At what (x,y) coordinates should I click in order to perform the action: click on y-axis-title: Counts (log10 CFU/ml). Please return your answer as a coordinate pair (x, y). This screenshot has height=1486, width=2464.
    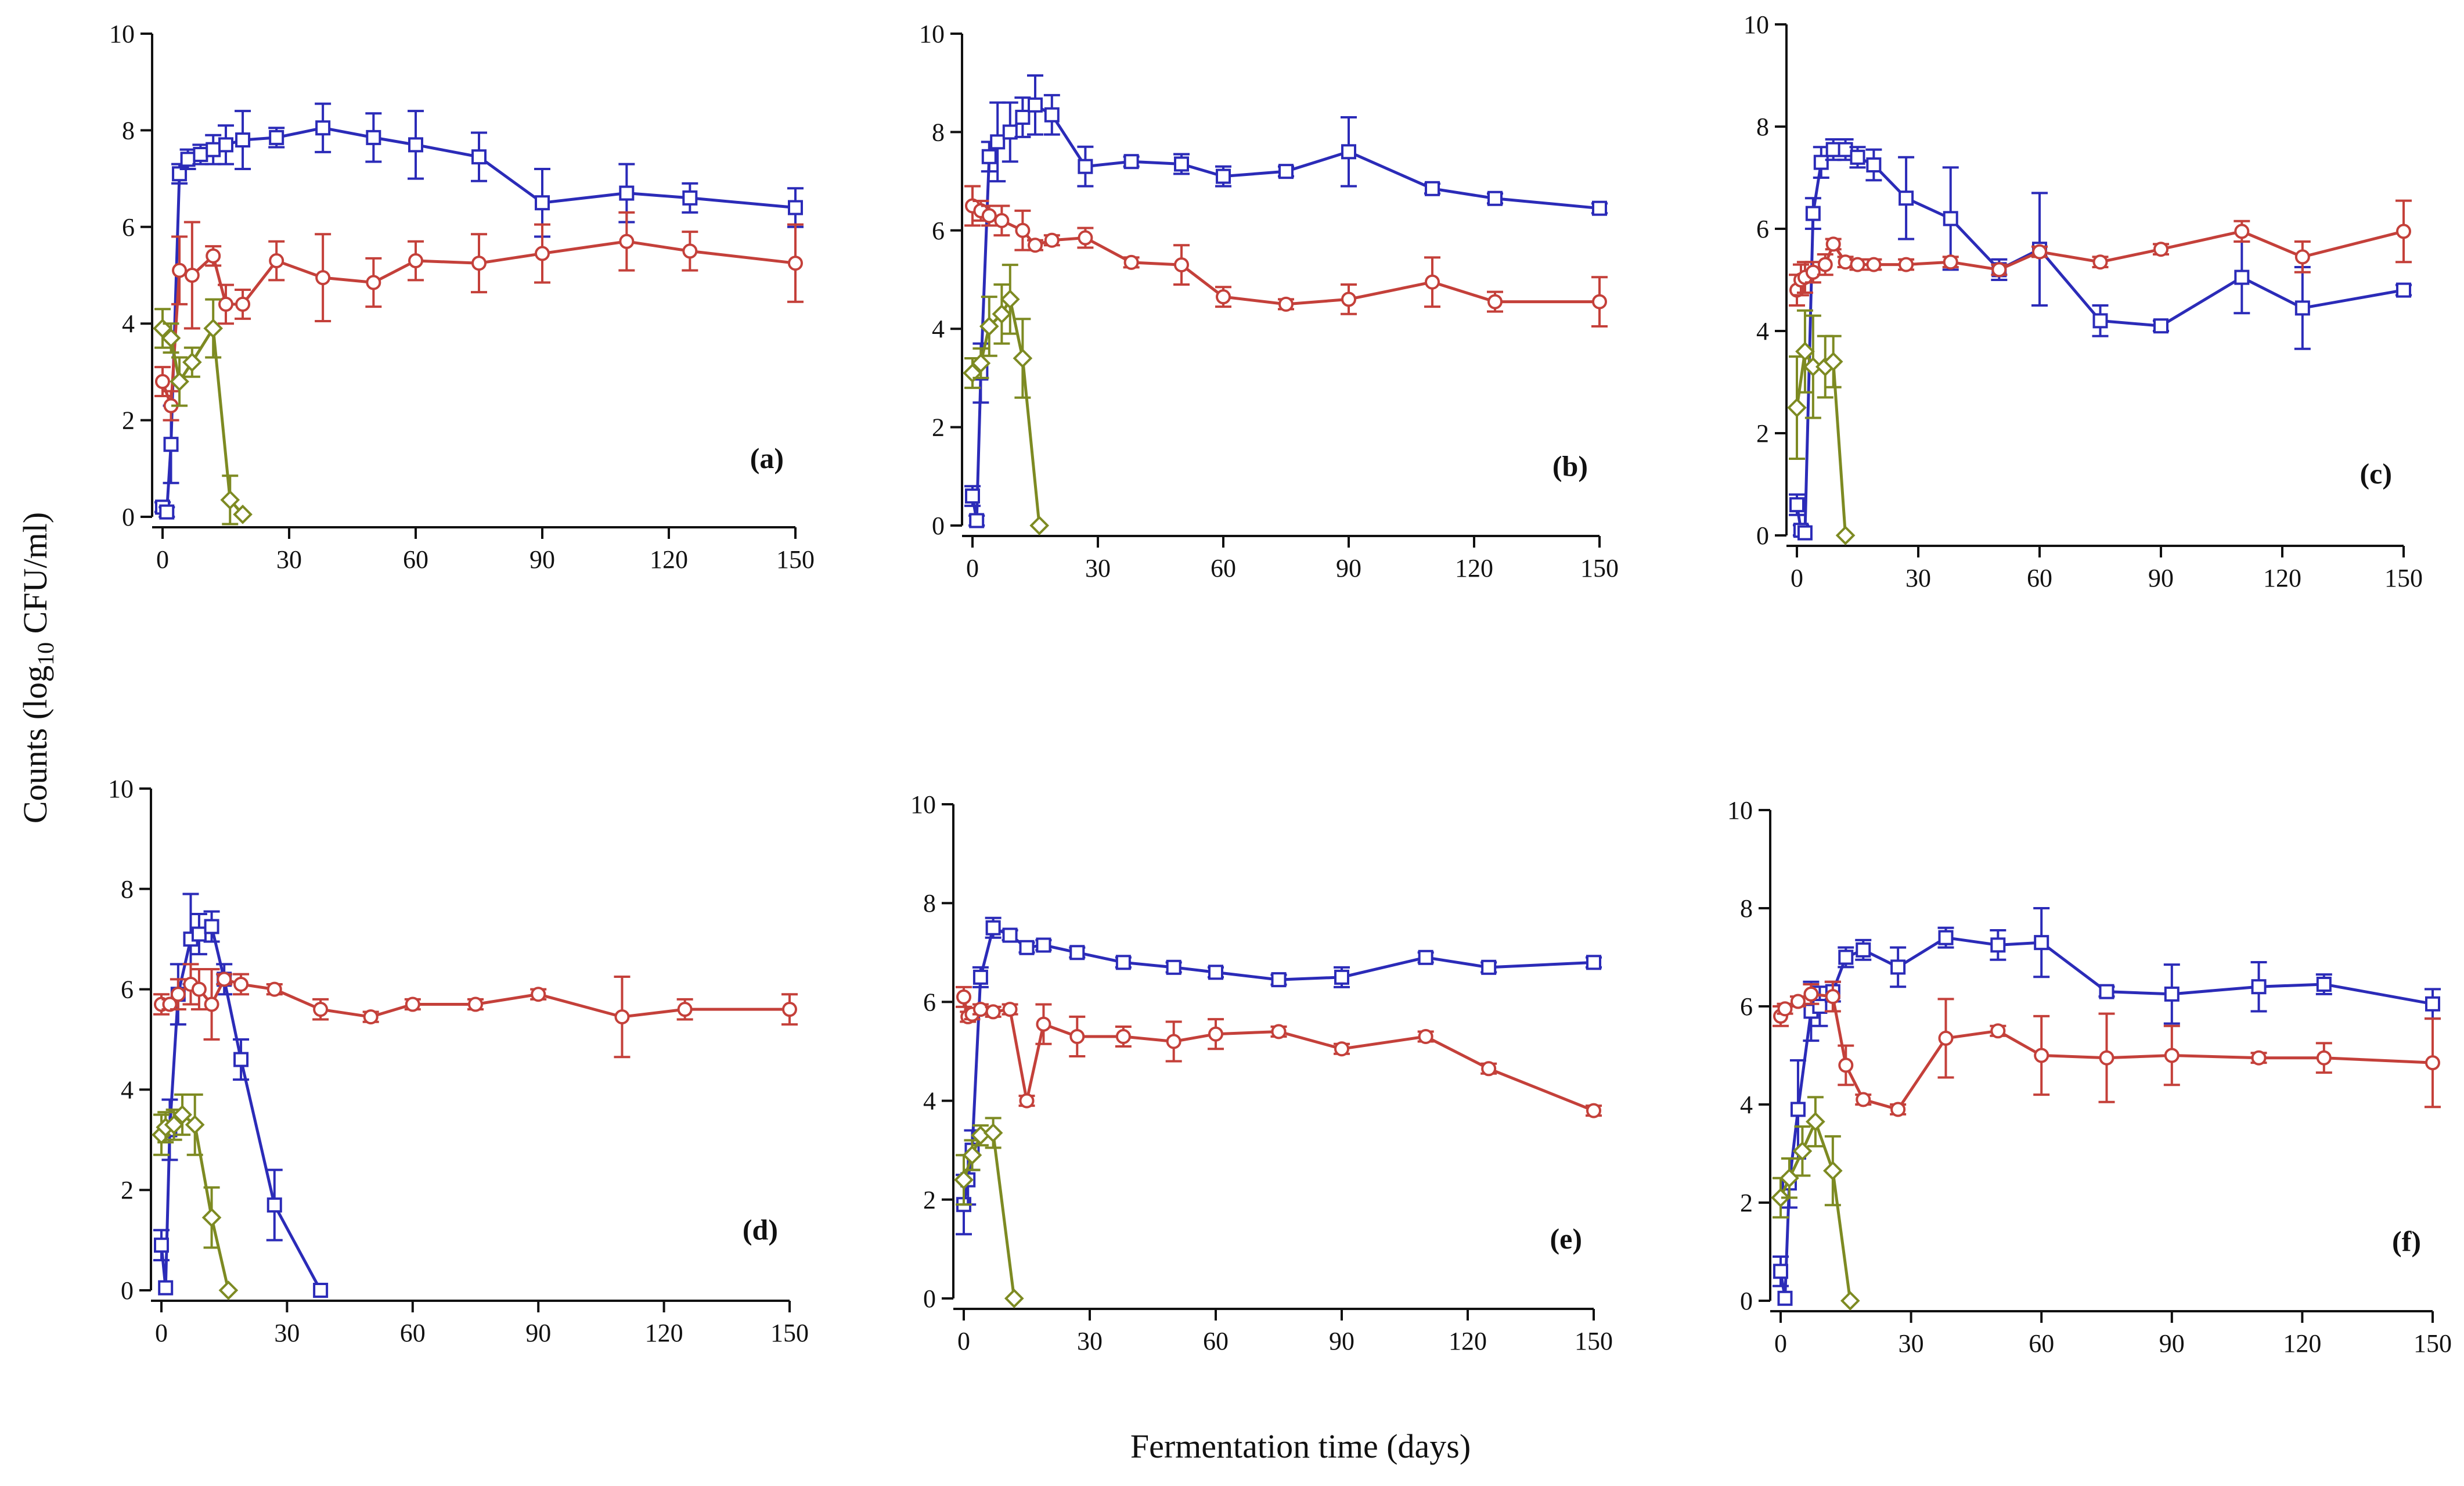
    Looking at the image, I should click on (37, 667).